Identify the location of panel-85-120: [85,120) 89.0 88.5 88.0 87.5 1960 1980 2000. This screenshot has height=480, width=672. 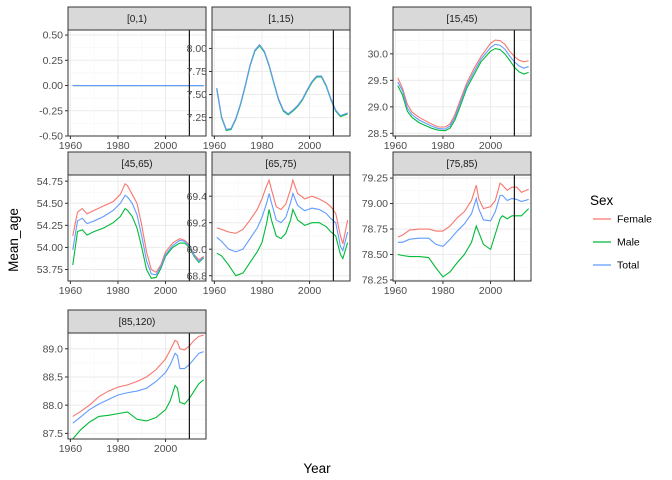
(125, 382).